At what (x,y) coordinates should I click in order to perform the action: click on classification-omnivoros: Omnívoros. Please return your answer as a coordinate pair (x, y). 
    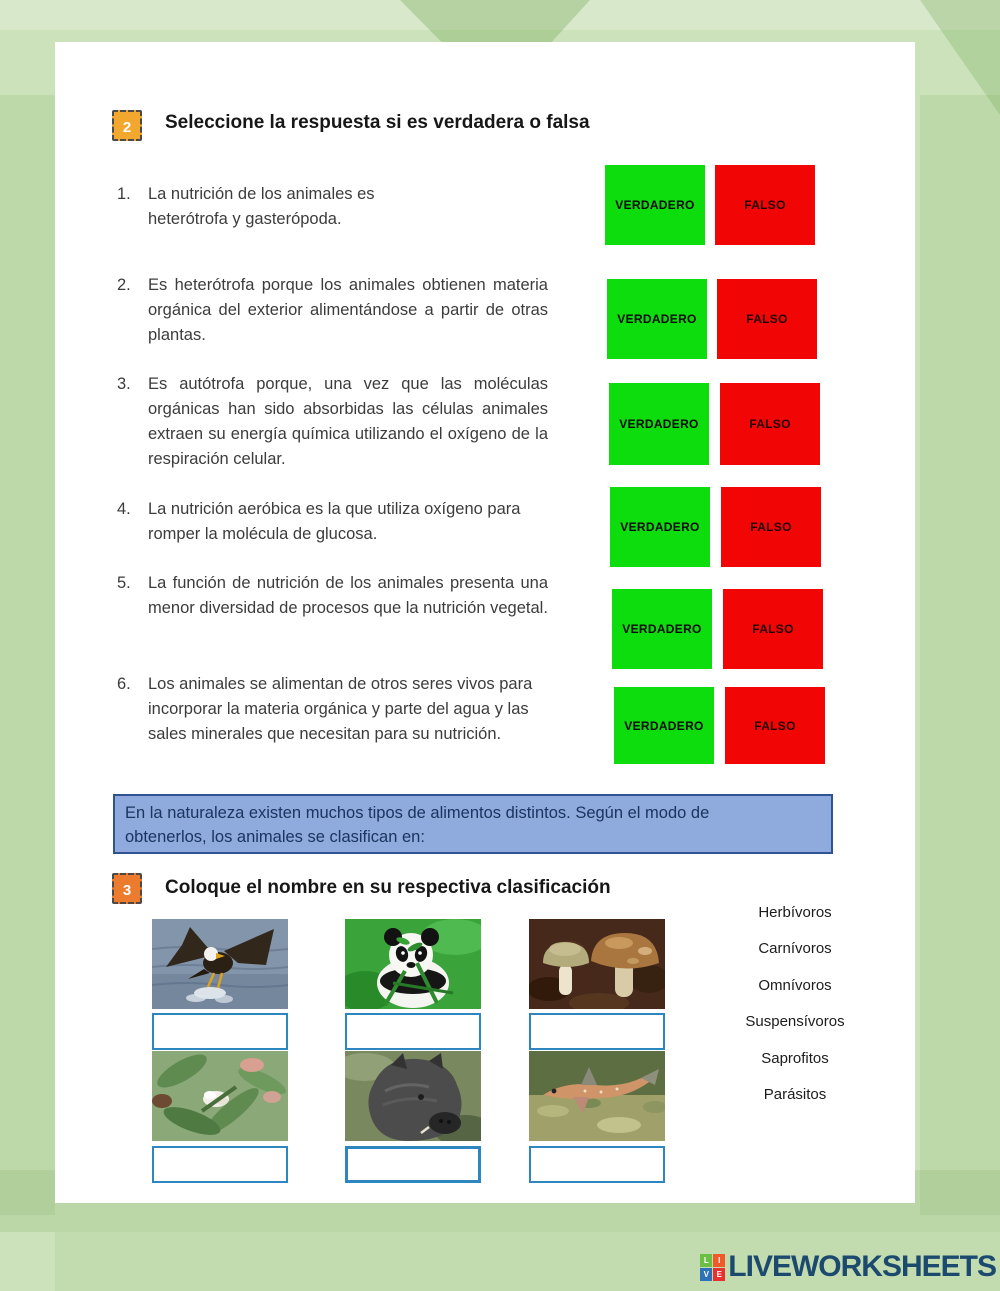
    Looking at the image, I should click on (795, 985).